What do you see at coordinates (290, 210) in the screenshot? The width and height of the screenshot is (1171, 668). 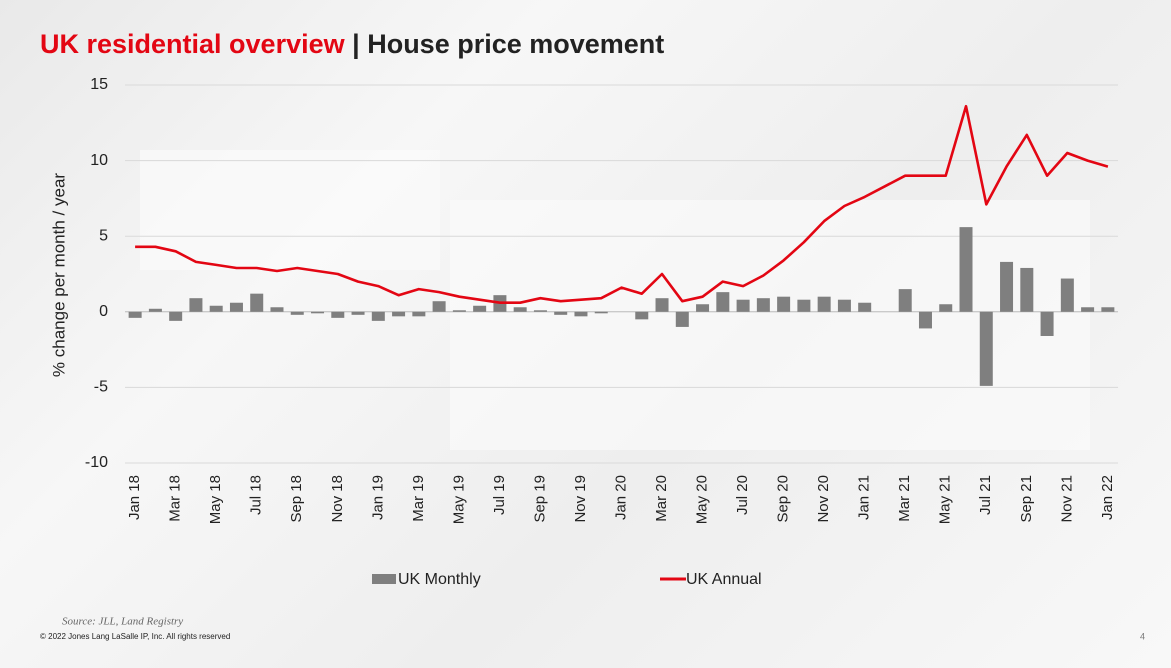 I see `bg-brush` at bounding box center [290, 210].